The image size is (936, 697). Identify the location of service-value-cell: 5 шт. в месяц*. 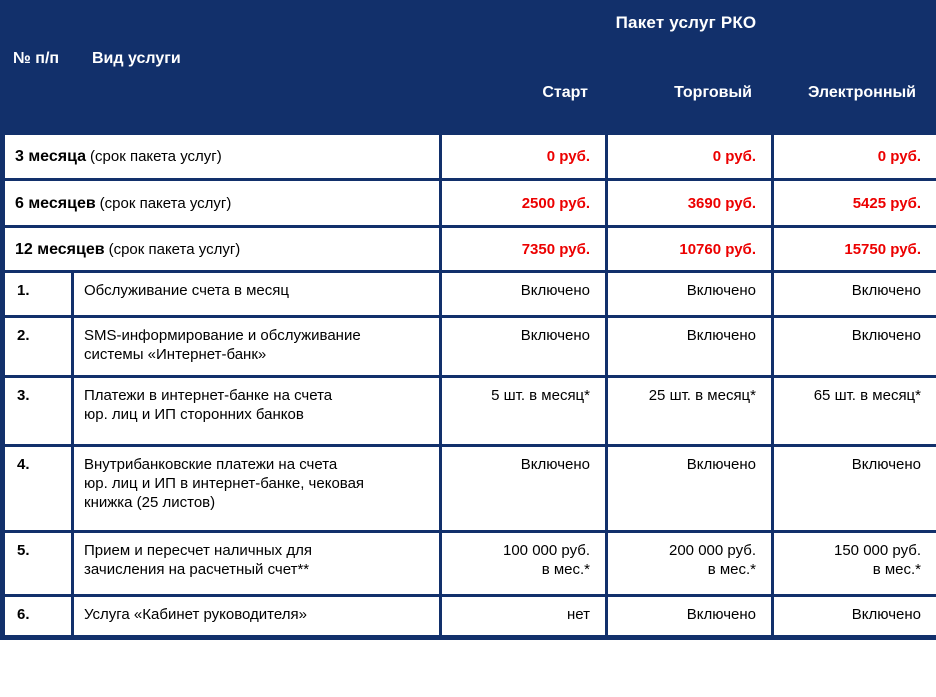
(523, 411).